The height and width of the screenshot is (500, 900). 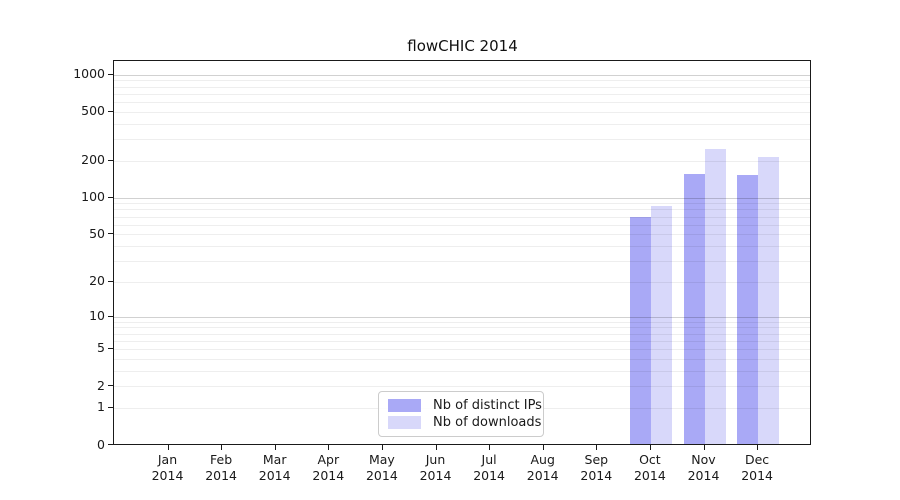 I want to click on bar-oct-downloads, so click(x=661, y=325).